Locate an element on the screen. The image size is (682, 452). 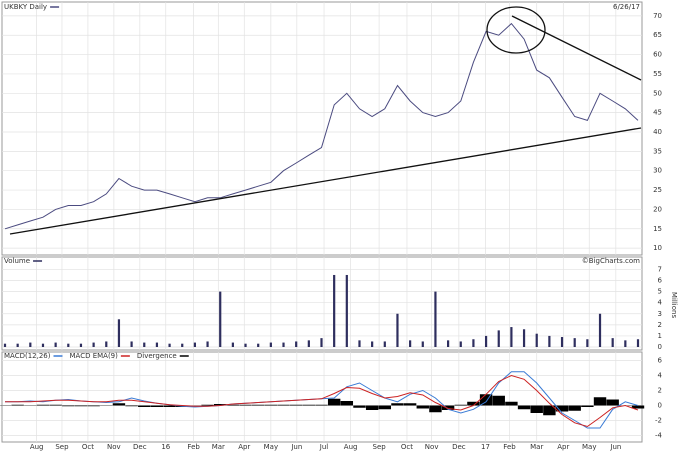
x-tick-label: Oct is located at coordinates (407, 447).